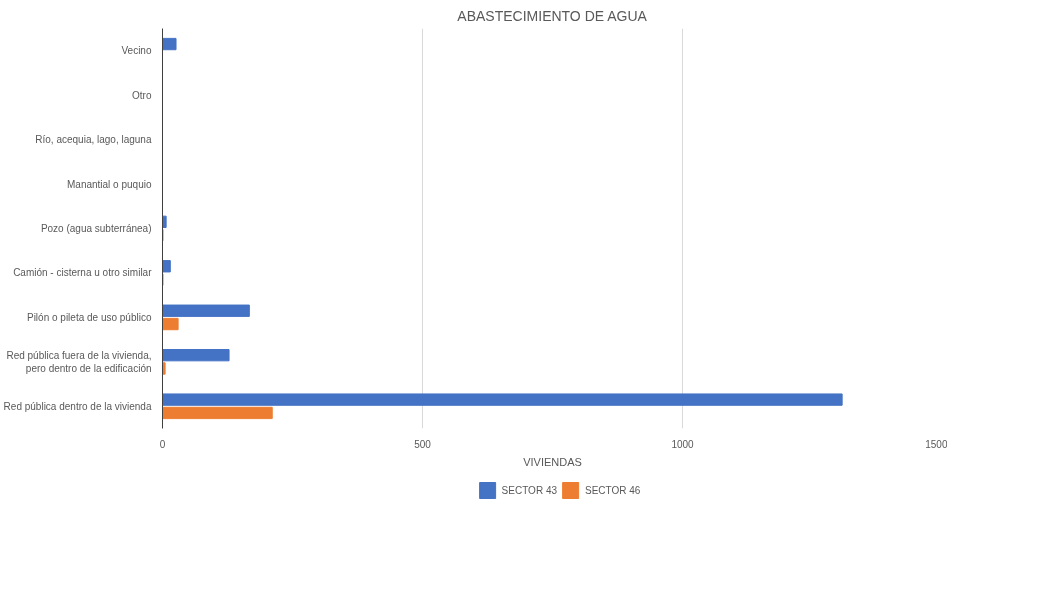 The image size is (1043, 615). Describe the element at coordinates (936, 444) in the screenshot. I see `x-tick-label: 1500` at that location.